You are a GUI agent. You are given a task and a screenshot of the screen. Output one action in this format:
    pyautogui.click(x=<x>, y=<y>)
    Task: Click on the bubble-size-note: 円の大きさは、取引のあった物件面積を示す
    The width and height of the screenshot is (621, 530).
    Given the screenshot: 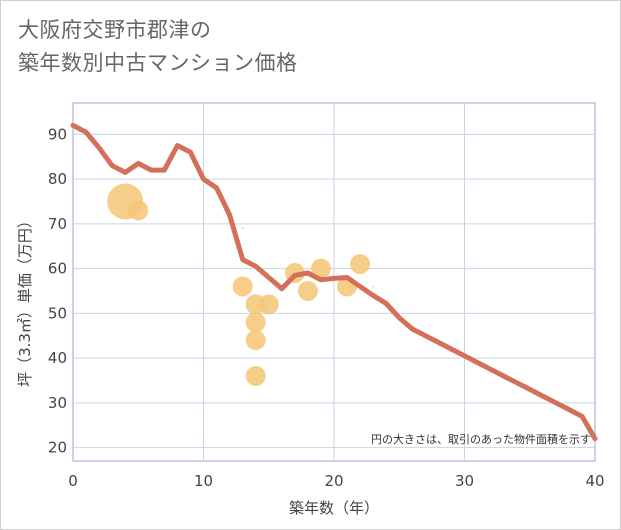 What is the action you would take?
    pyautogui.click(x=481, y=439)
    